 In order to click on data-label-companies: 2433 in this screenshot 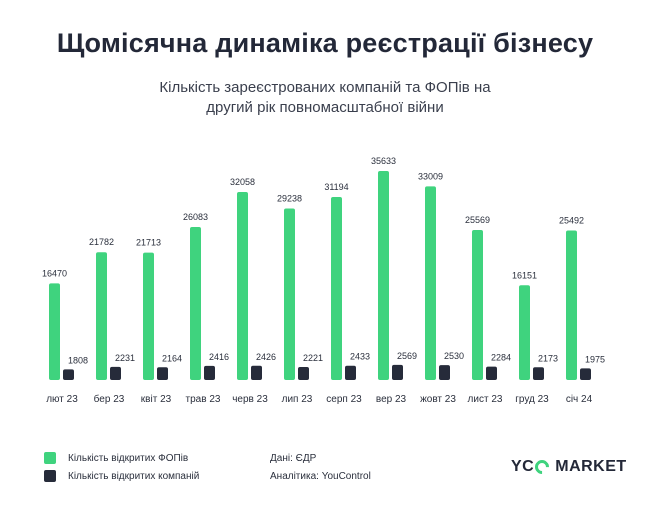, I will do `click(360, 357)`.